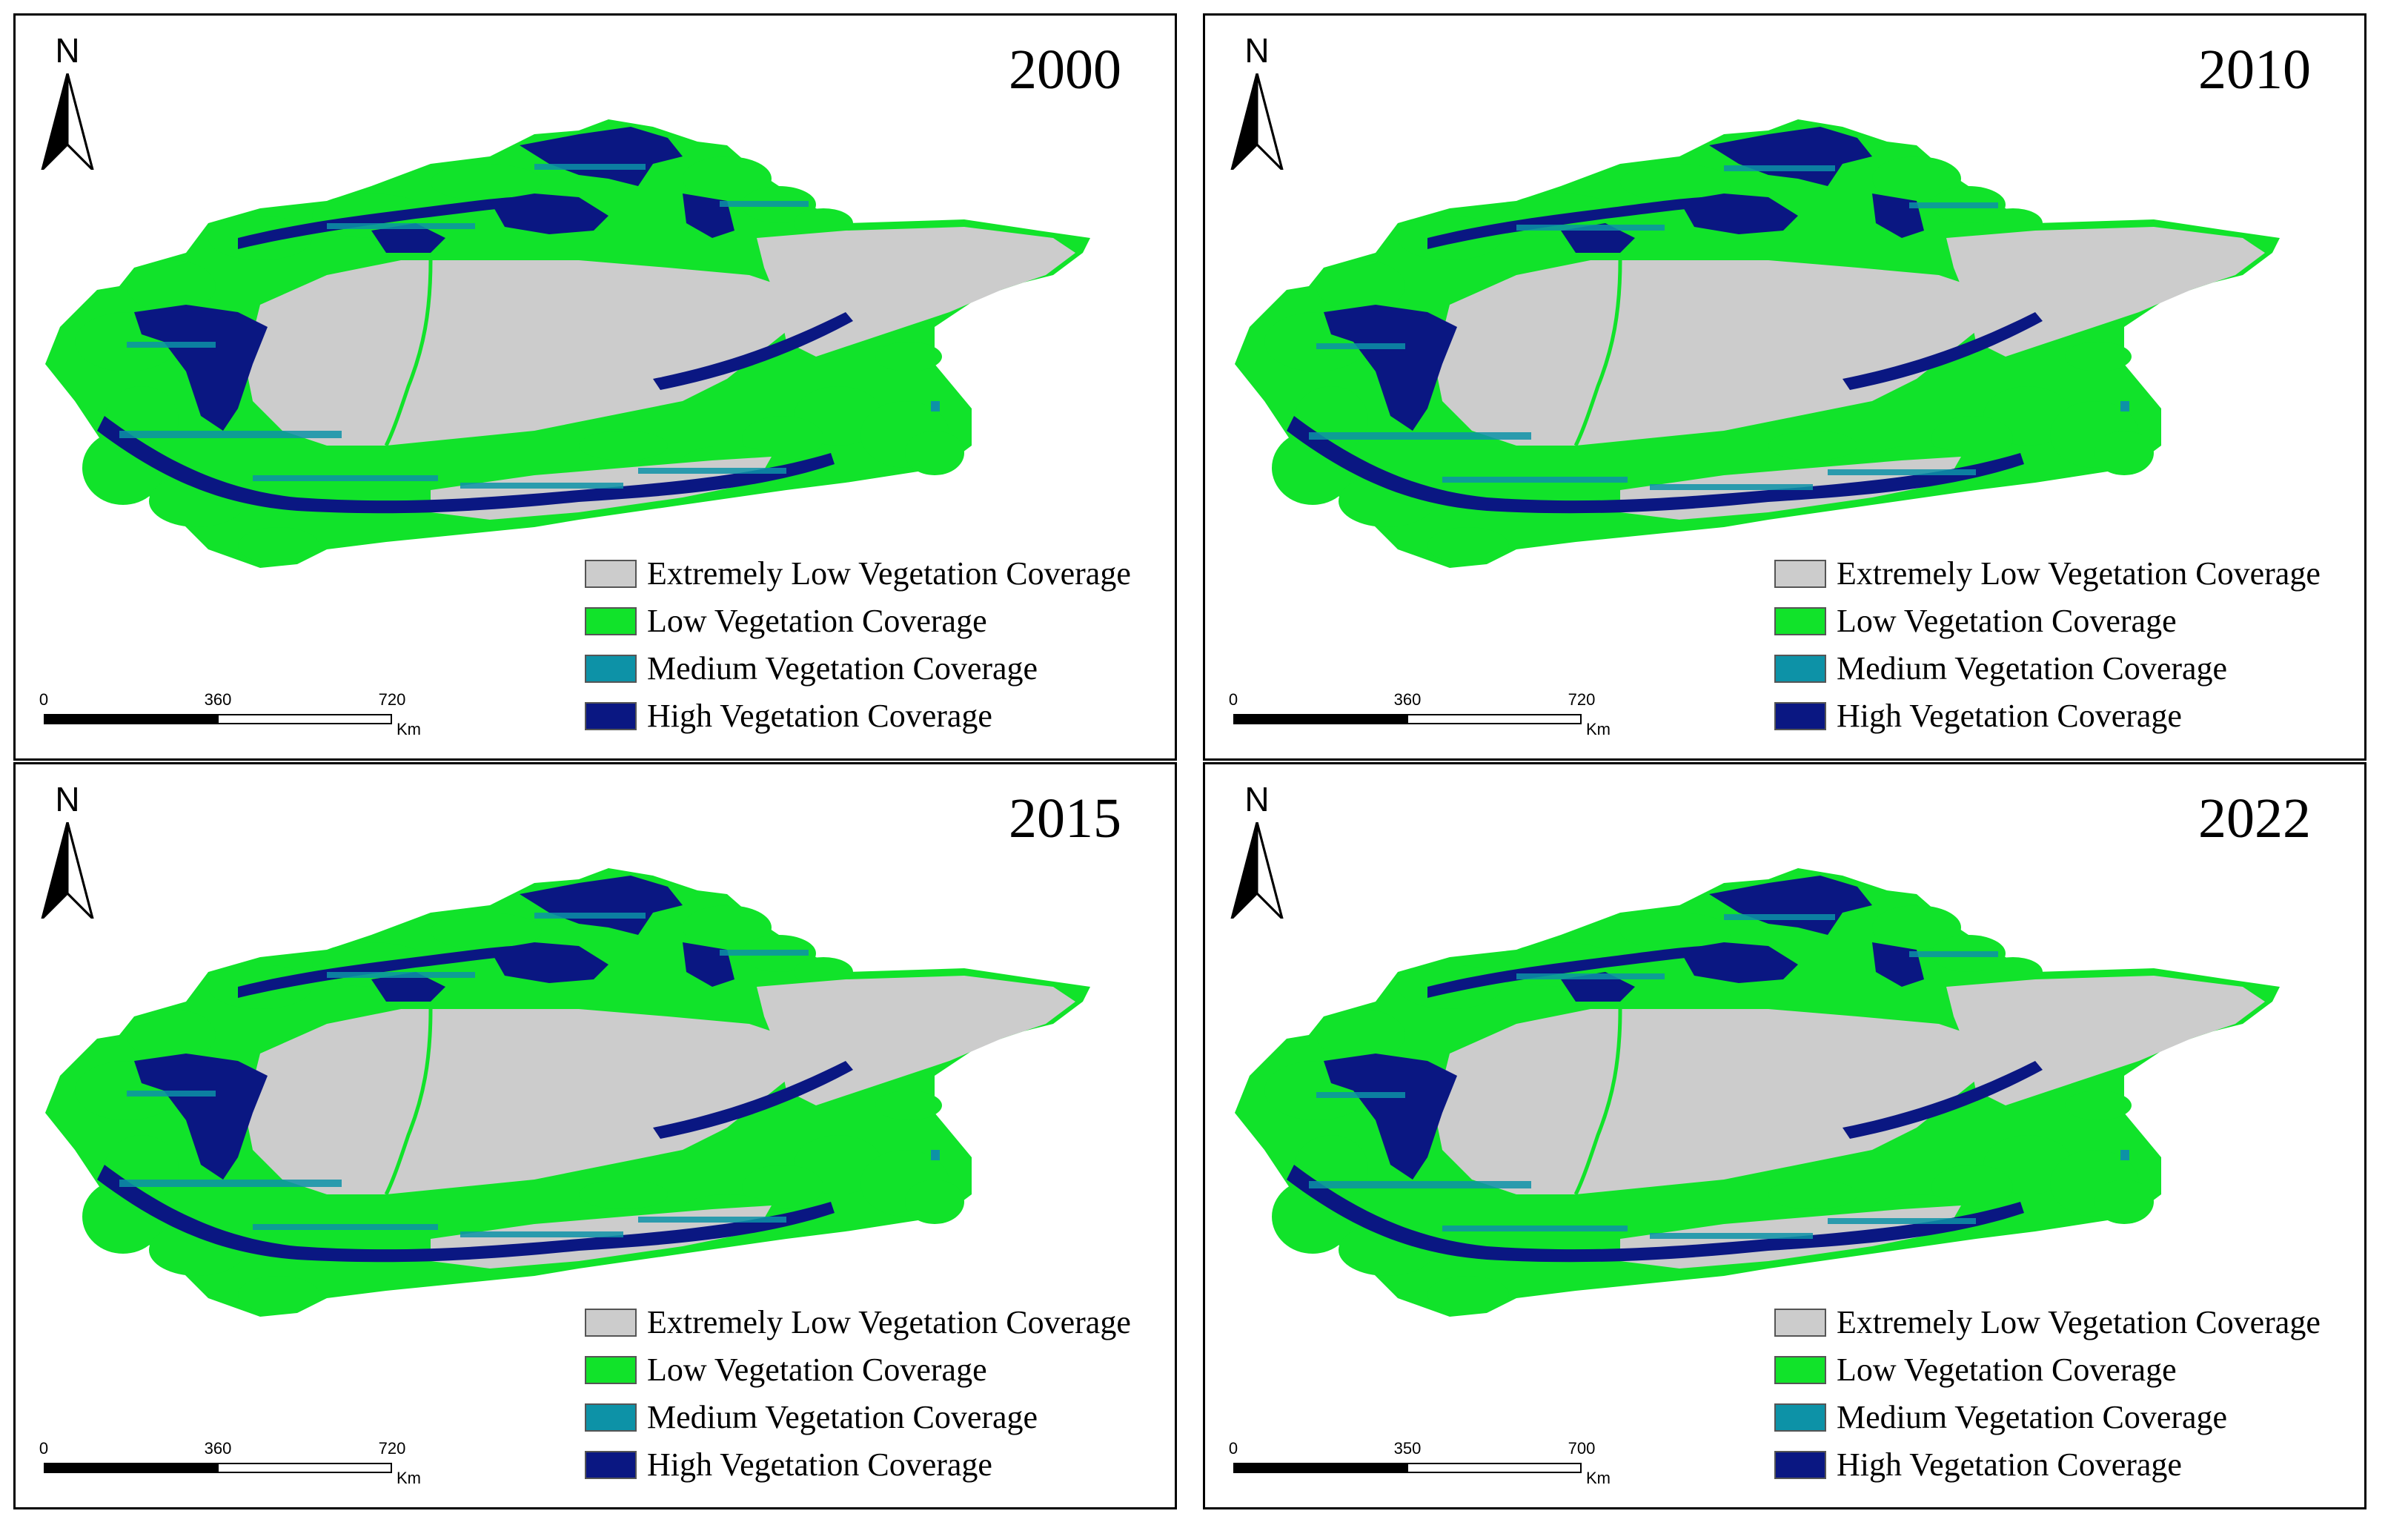 The width and height of the screenshot is (2408, 1528). I want to click on scale-tick-label: 0, so click(44, 699).